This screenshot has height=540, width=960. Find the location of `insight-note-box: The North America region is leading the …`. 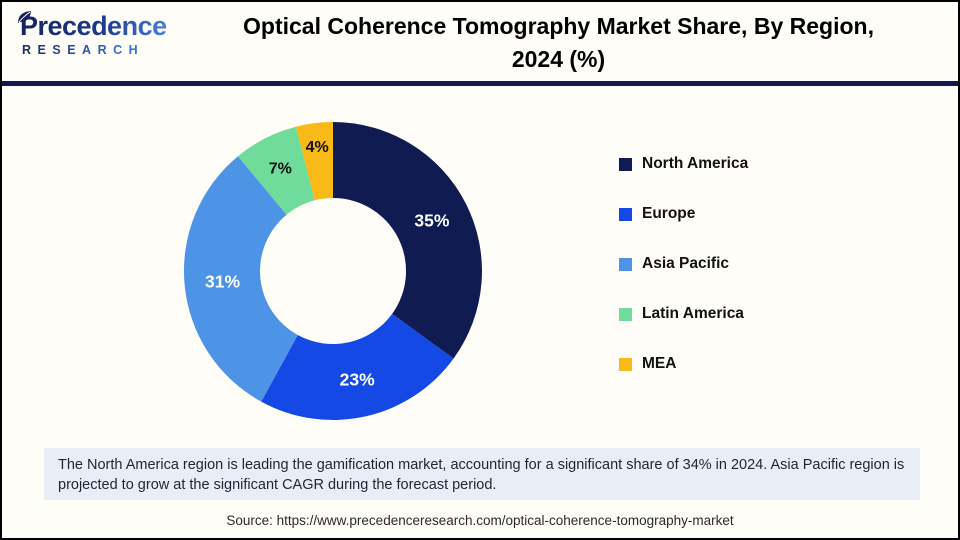

insight-note-box: The North America region is leading the … is located at coordinates (482, 474).